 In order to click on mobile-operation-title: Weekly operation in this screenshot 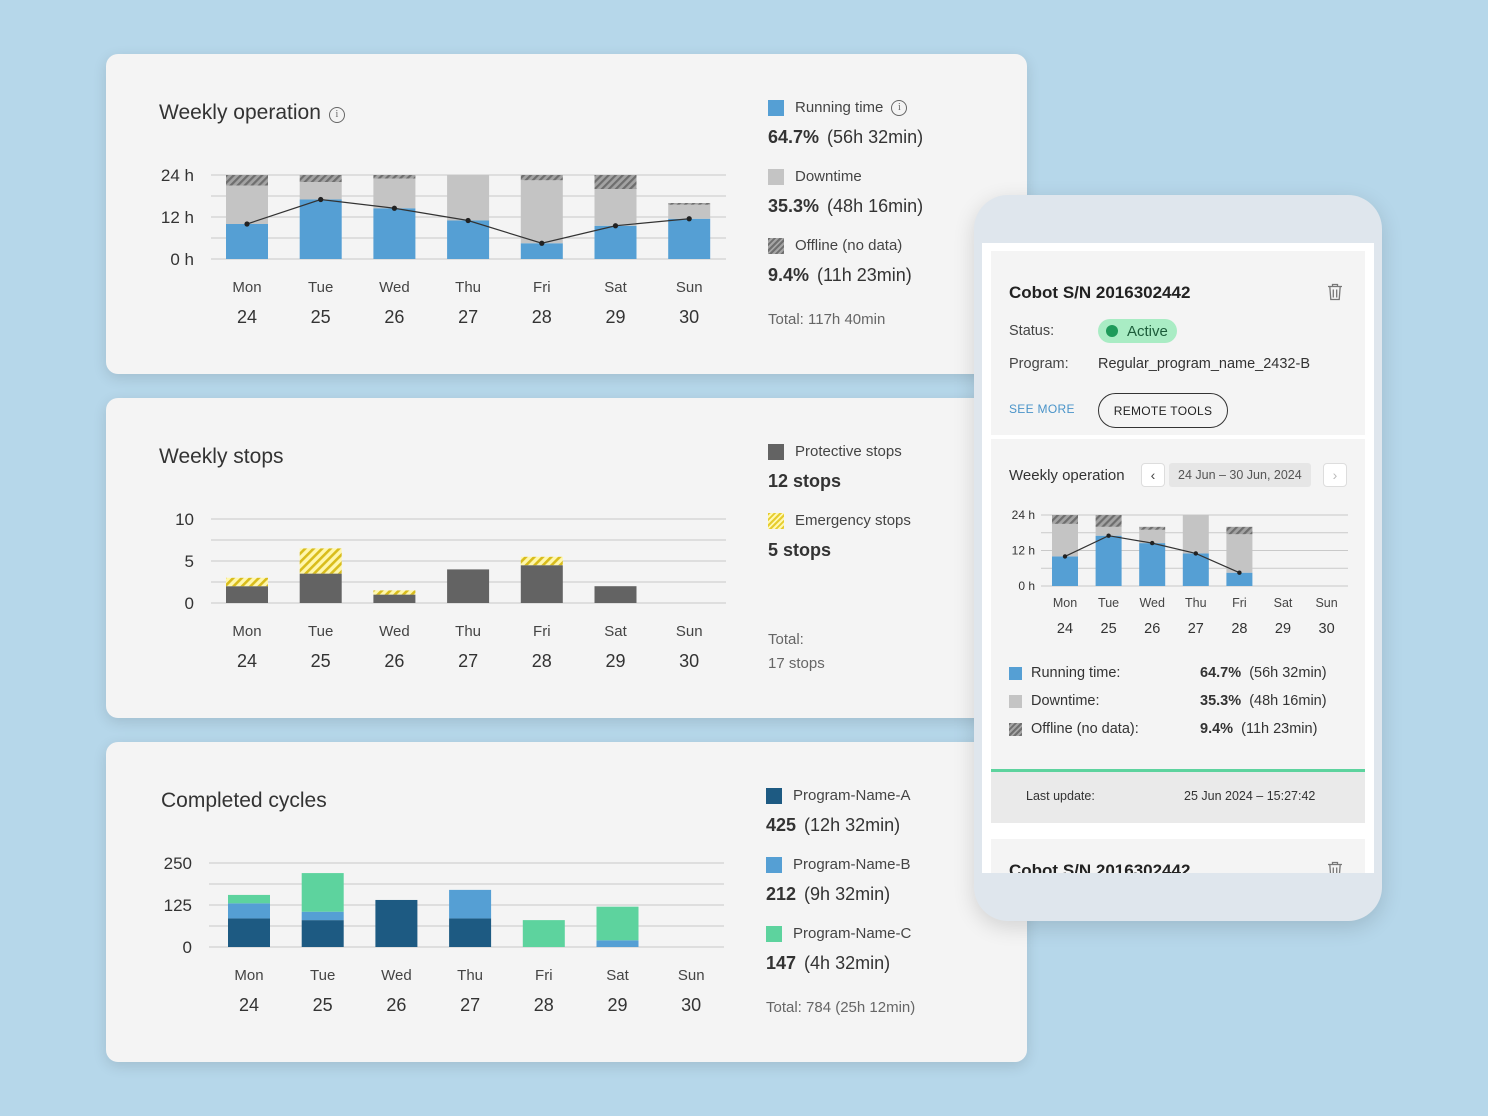, I will do `click(1067, 475)`.